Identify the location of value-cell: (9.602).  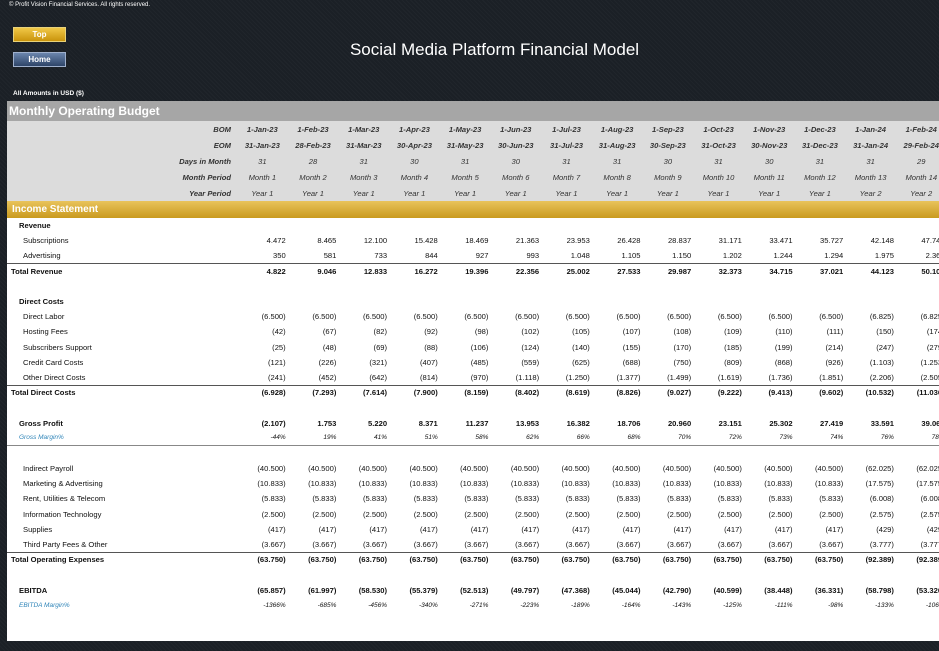
(822, 392).